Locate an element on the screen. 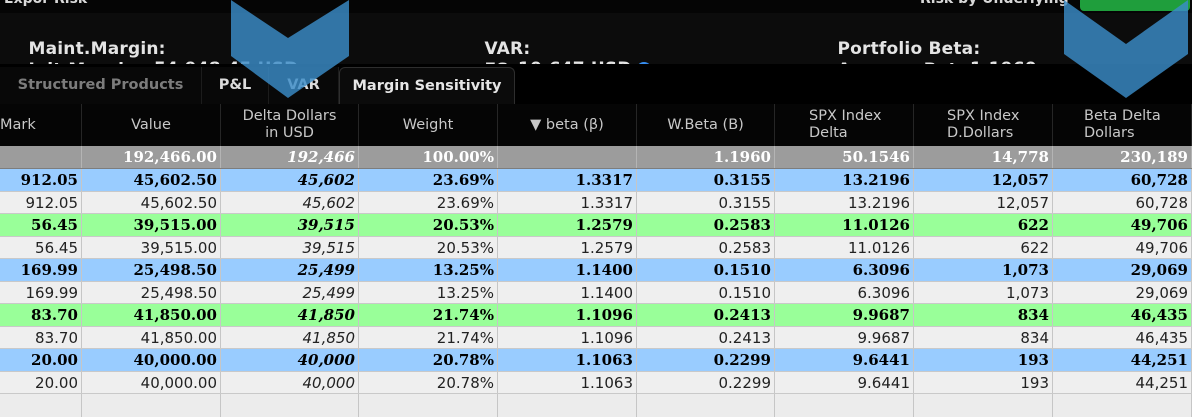 The height and width of the screenshot is (417, 1192). cell-beta-delta-dollars: 29,069 is located at coordinates (1122, 292).